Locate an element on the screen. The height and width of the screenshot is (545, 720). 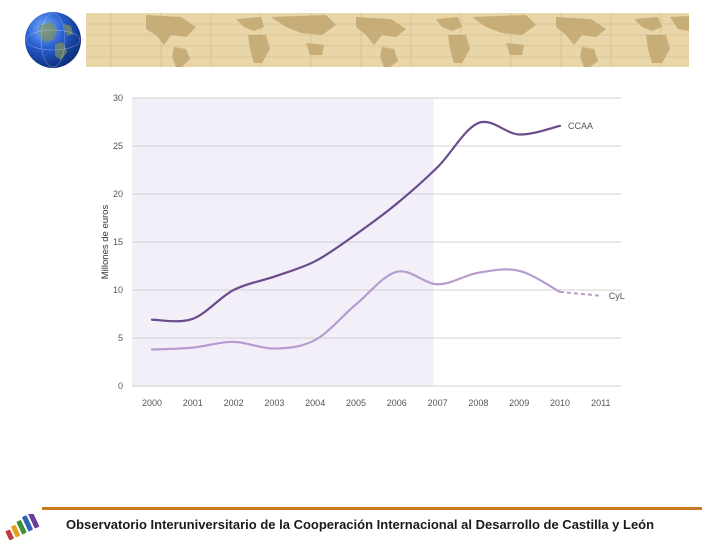
x-tick-label: 2011 is located at coordinates (600, 403).